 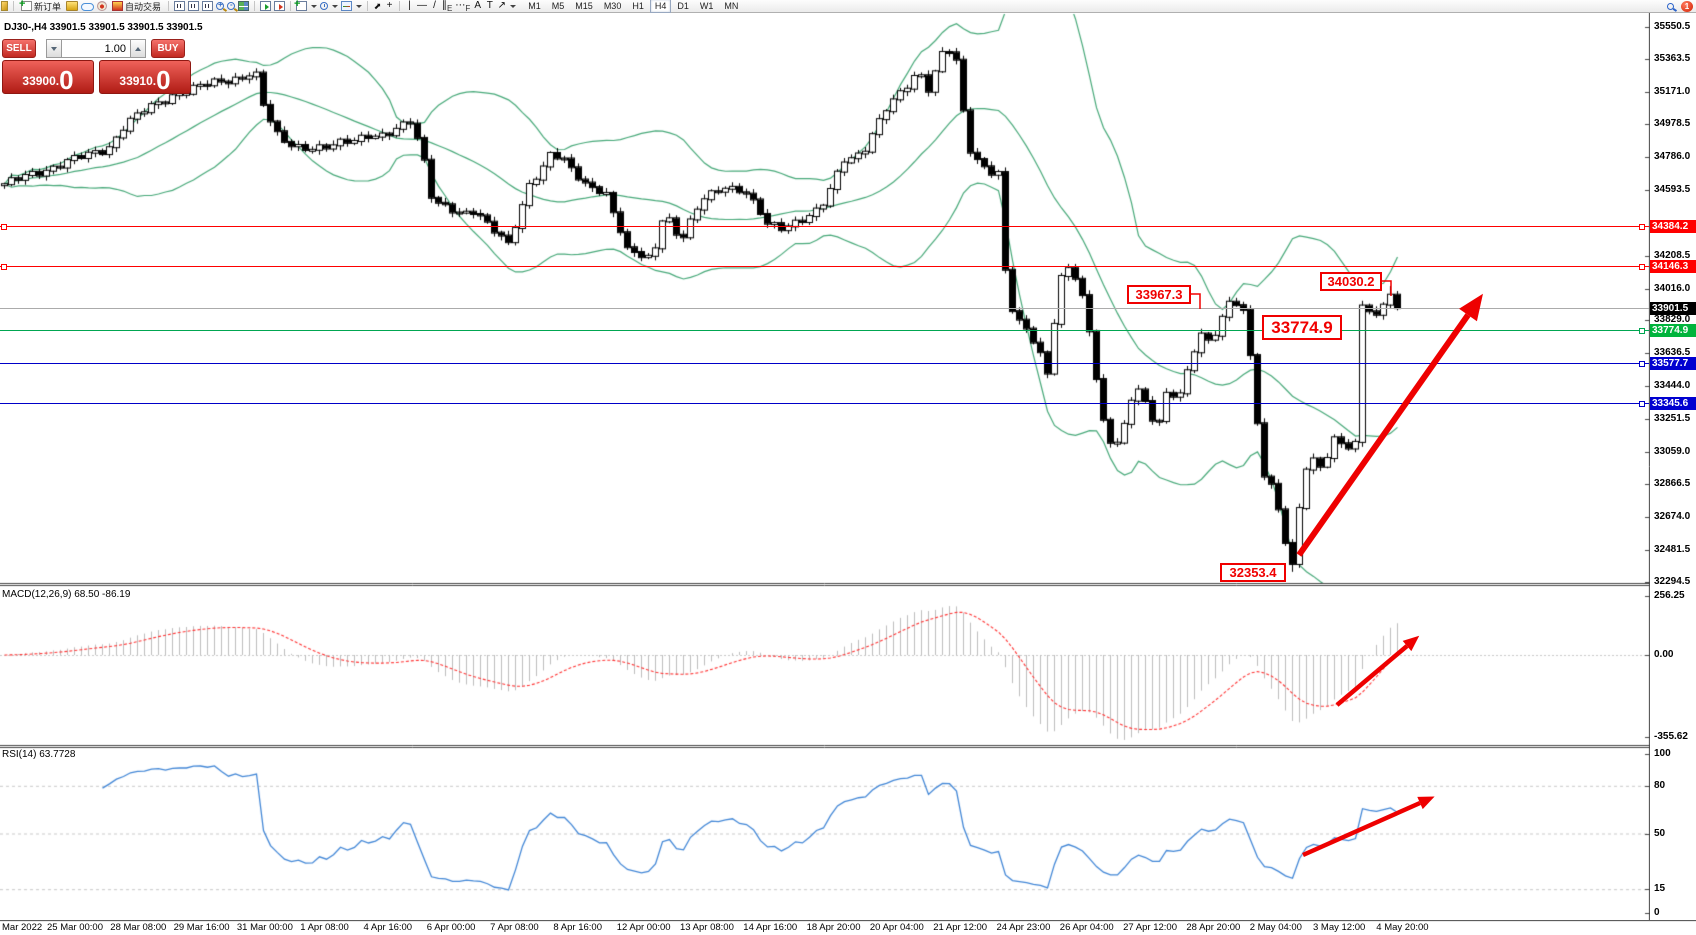 I want to click on timeframe-button-h4: H4, so click(x=660, y=6).